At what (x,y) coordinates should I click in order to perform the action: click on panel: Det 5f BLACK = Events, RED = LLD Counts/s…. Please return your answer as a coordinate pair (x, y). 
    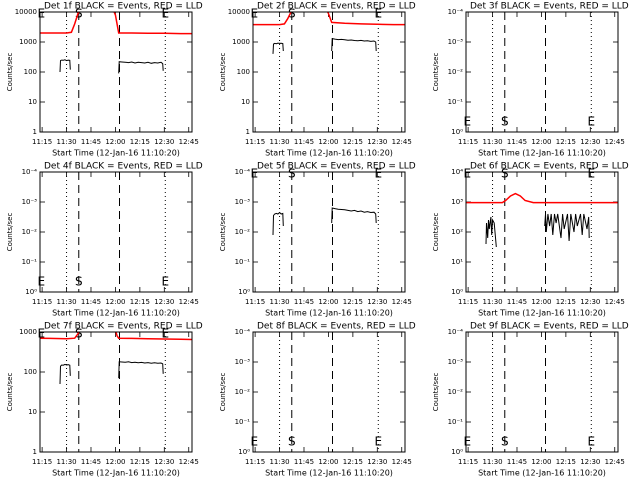
    Looking at the image, I should click on (317, 240).